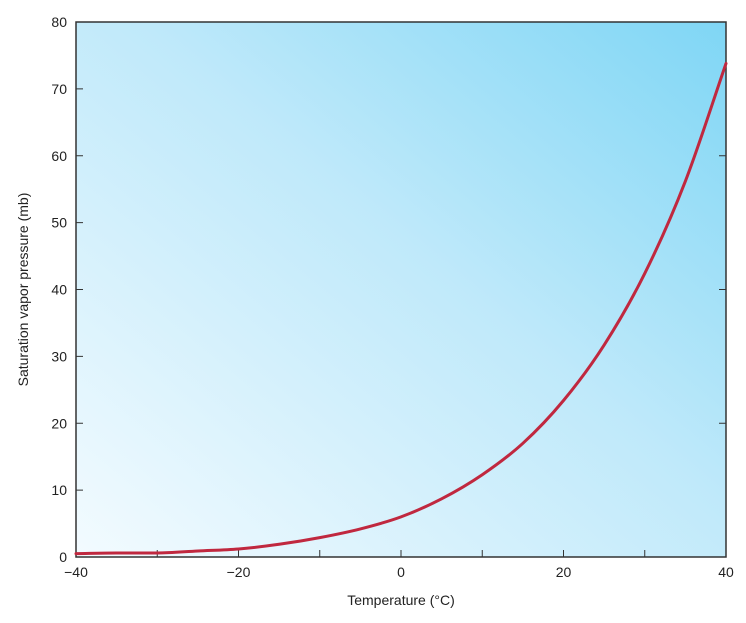 Image resolution: width=746 pixels, height=623 pixels. What do you see at coordinates (63, 557) in the screenshot?
I see `y-tick-label: 0` at bounding box center [63, 557].